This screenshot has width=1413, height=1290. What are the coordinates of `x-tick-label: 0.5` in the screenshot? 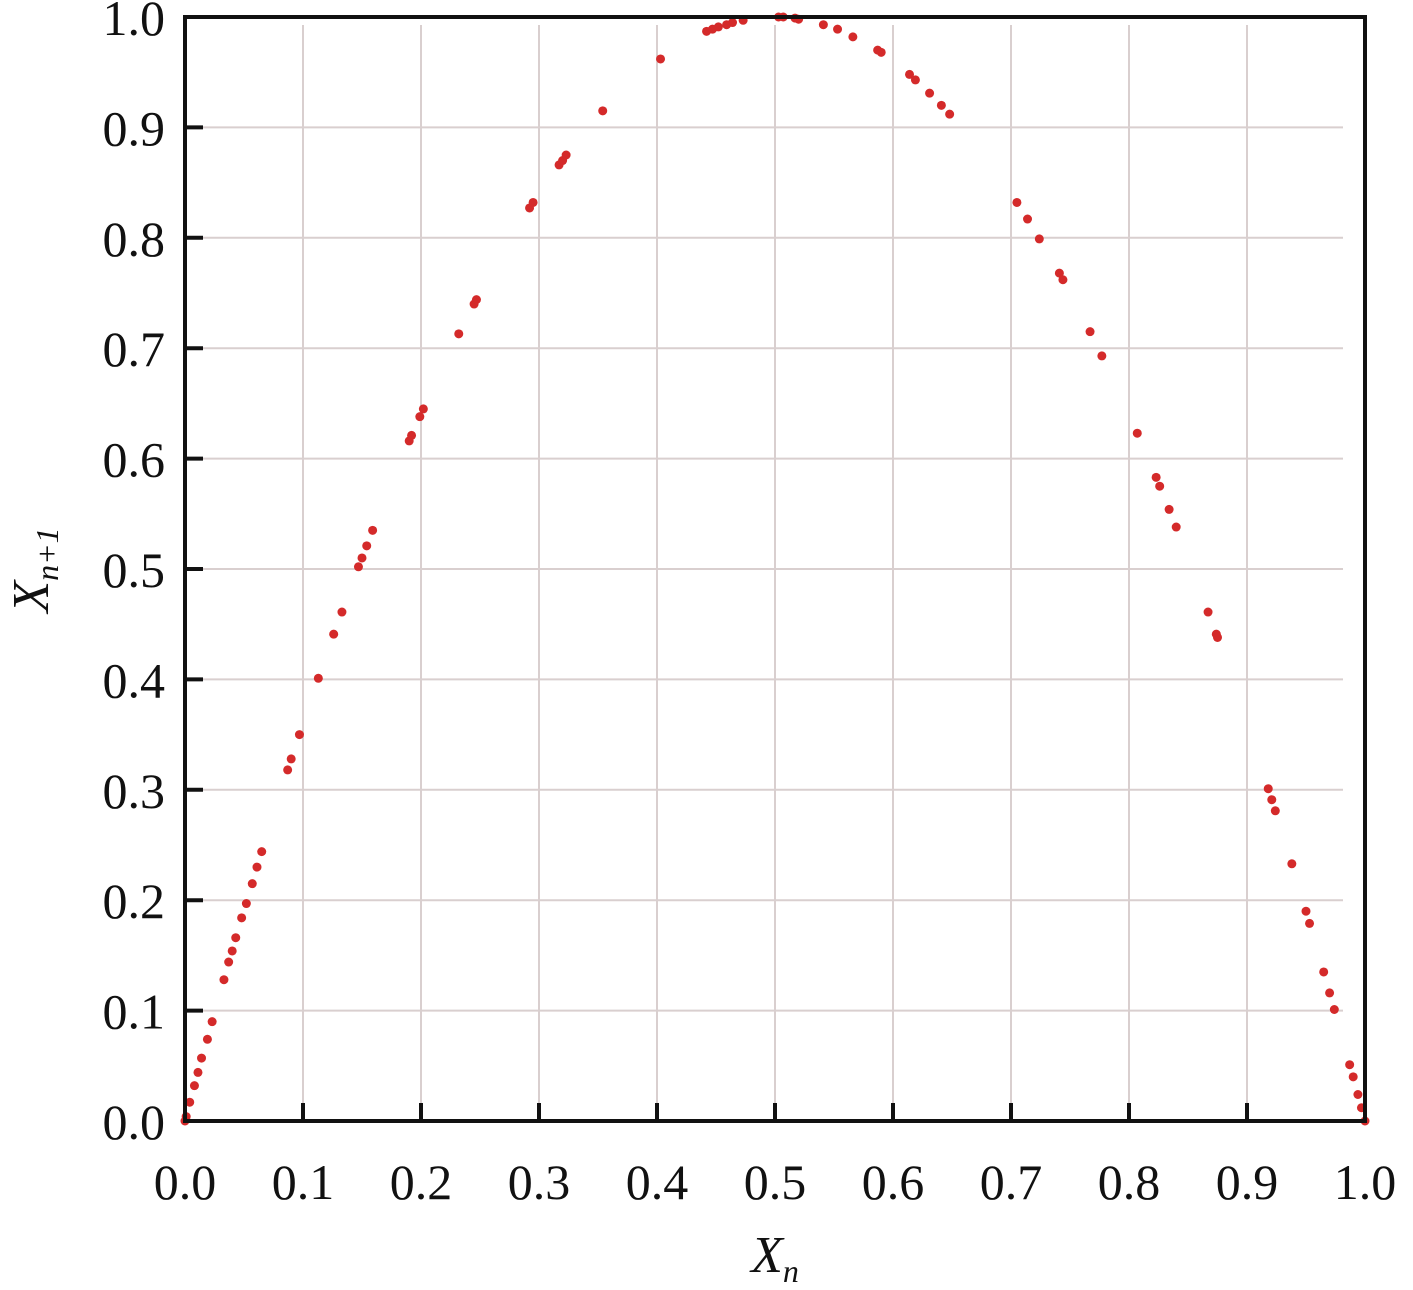 It's located at (775, 1182).